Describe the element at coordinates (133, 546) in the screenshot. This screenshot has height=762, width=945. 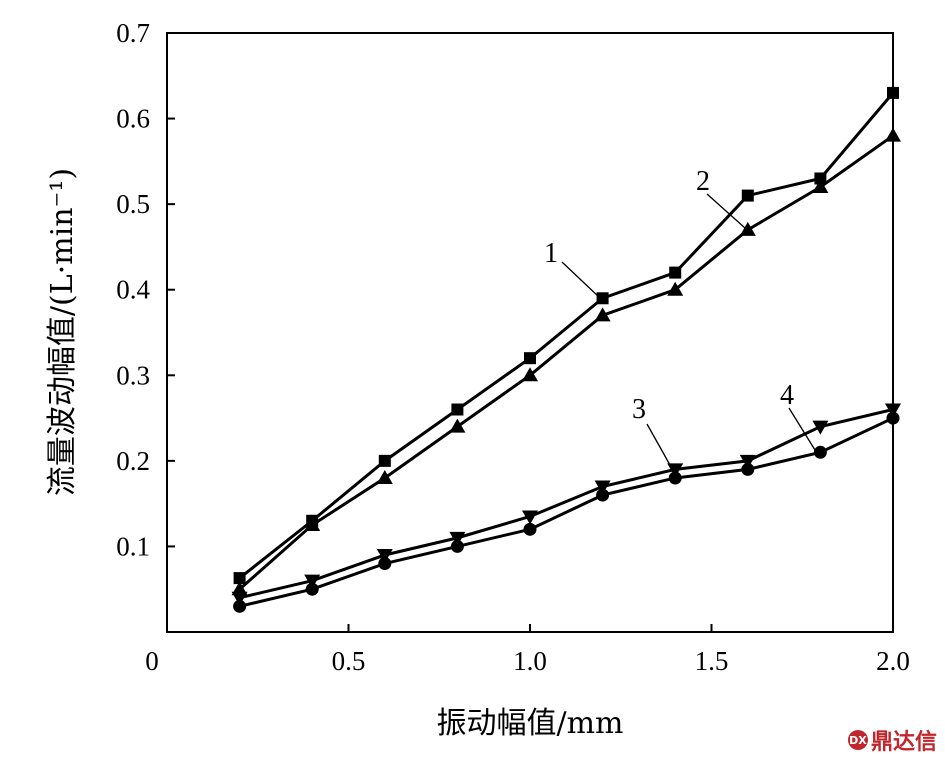
I see `y-tick-label: 0.1` at that location.